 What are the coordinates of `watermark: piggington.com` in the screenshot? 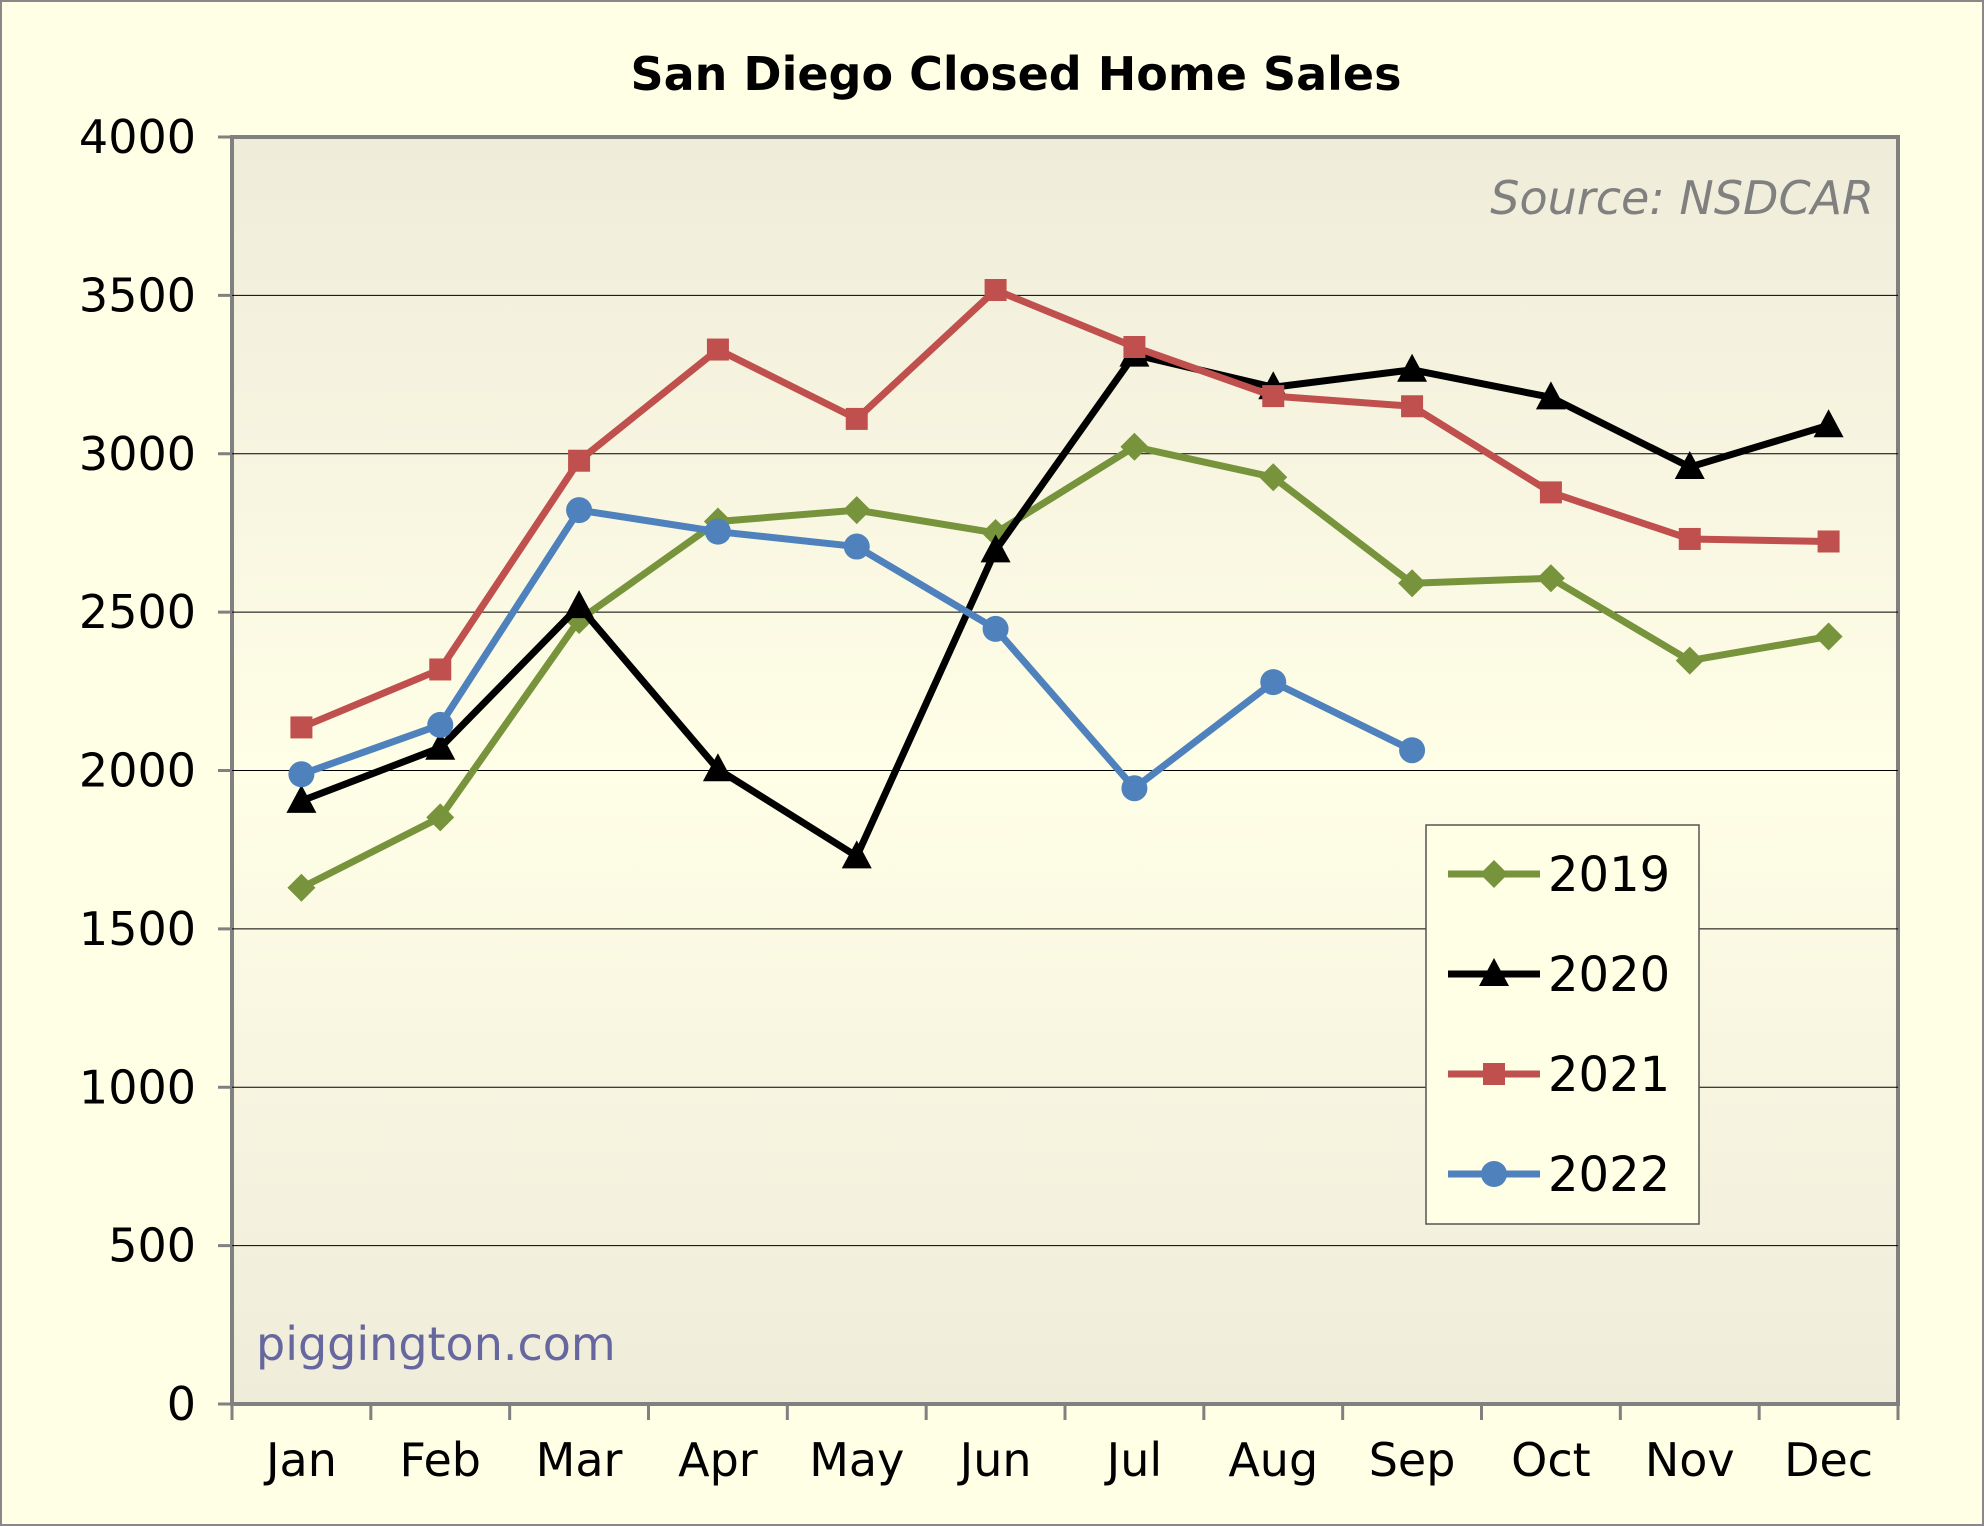 It's located at (436, 1344).